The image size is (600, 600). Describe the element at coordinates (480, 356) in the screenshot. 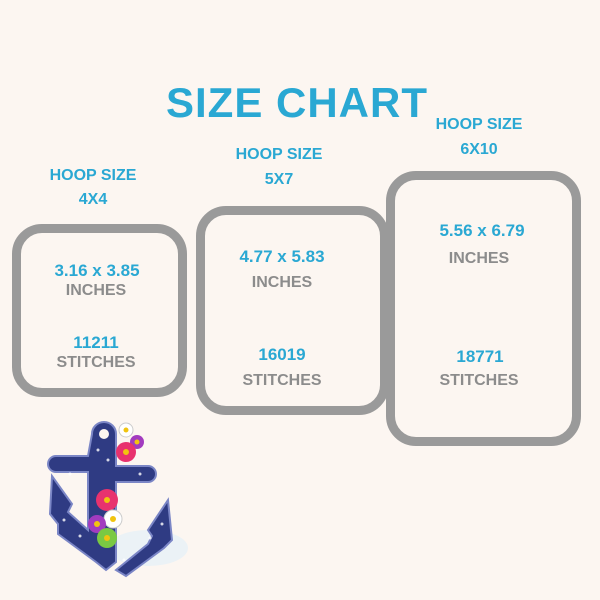

I see `stitches: 18771` at that location.